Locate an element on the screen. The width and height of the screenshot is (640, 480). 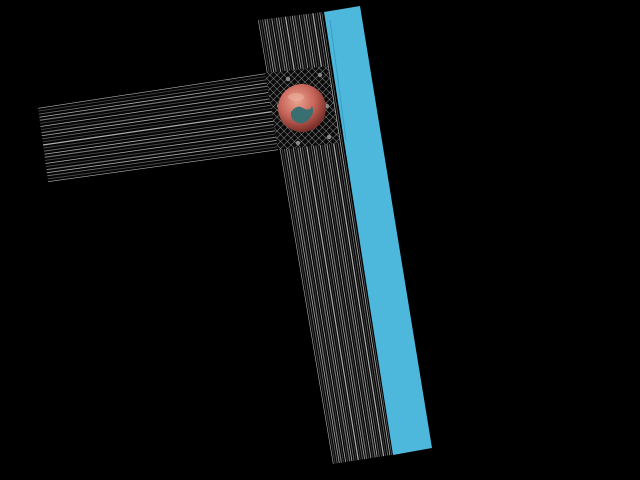
horizontal-bar-lines is located at coordinates (158, 127).